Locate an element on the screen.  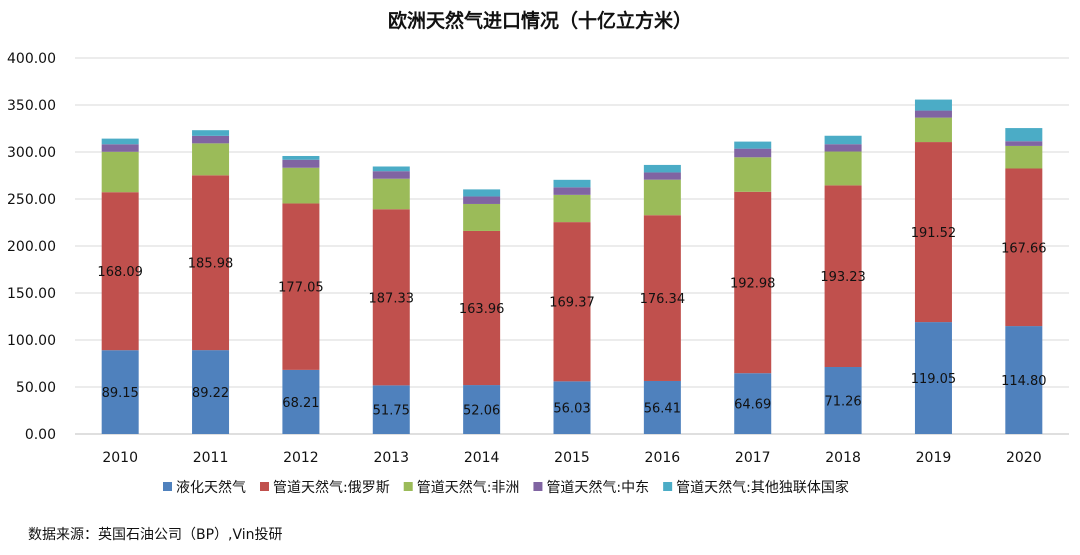
data-label: 71.26 is located at coordinates (842, 402).